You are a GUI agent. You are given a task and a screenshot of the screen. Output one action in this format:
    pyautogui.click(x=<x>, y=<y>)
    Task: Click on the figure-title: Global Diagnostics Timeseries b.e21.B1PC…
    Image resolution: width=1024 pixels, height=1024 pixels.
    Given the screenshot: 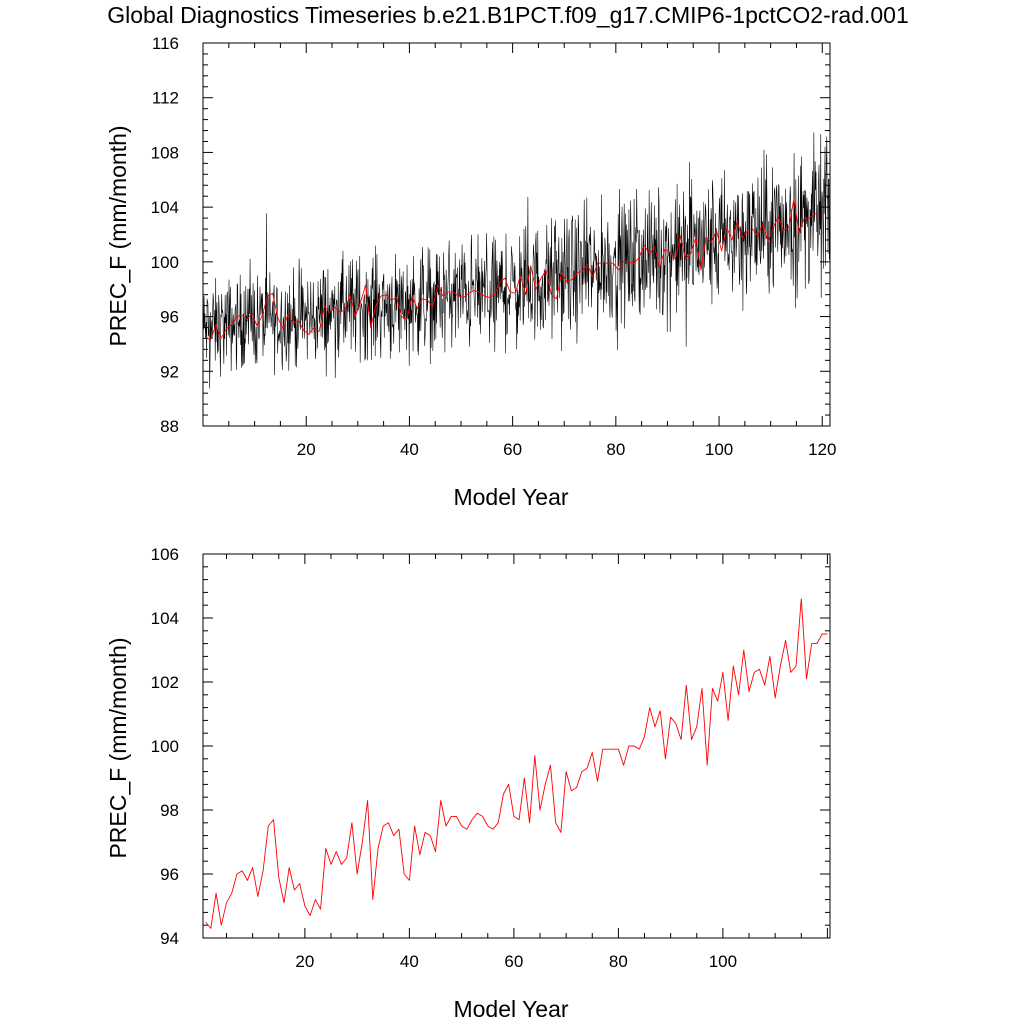 What is the action you would take?
    pyautogui.click(x=508, y=15)
    